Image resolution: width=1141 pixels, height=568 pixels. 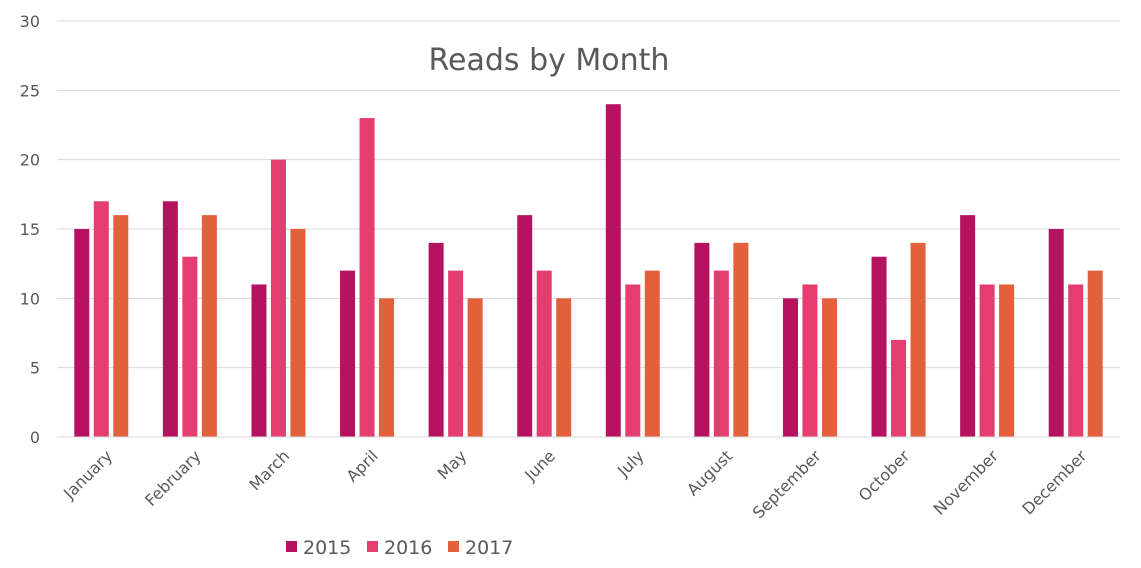 I want to click on x-tick-label: March, so click(x=269, y=470).